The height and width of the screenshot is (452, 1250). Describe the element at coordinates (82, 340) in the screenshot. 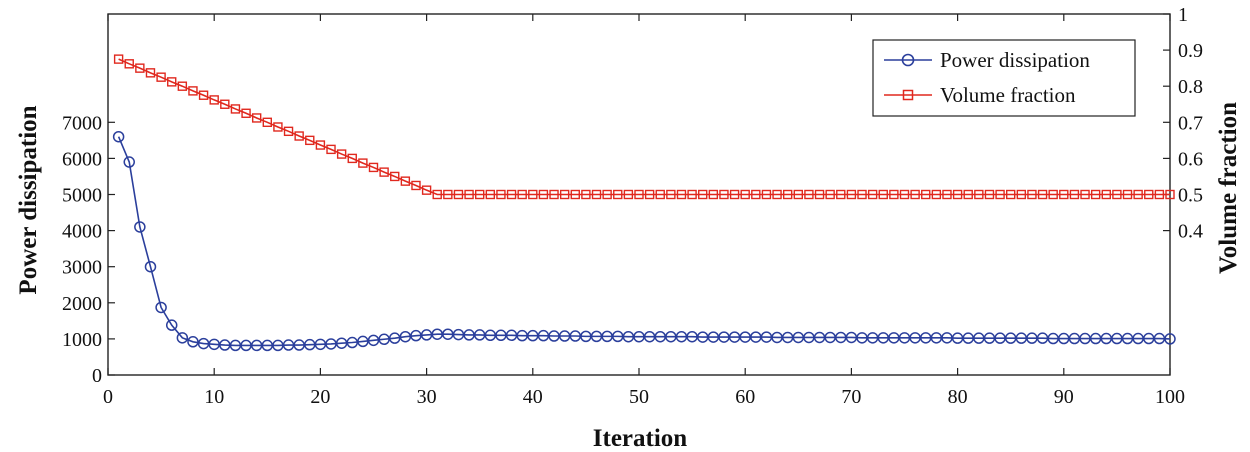

I see `y-left-tick-label: 1000` at that location.